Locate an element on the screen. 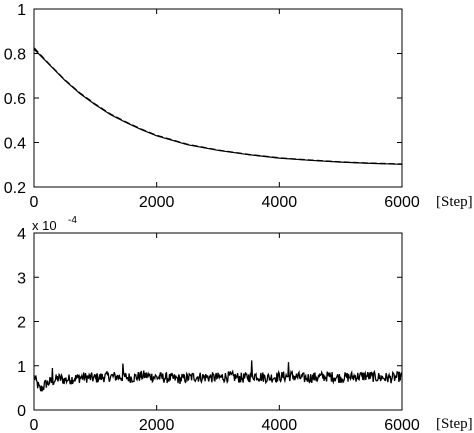  bottom-y-tick-label: 1 is located at coordinates (21, 367).